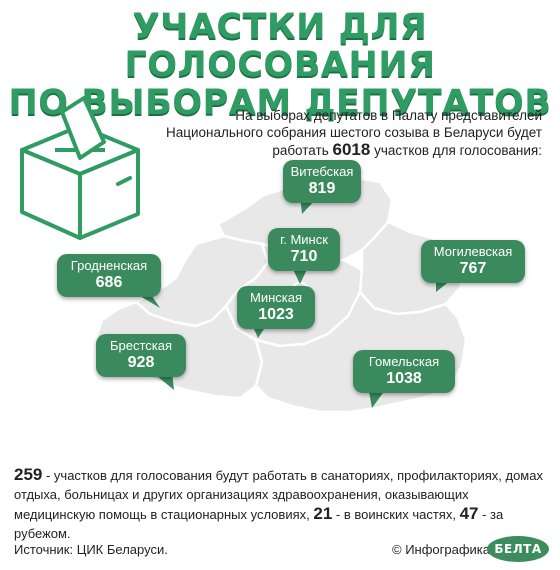  I want to click on callout-grodno: Гродненская 686, so click(109, 275).